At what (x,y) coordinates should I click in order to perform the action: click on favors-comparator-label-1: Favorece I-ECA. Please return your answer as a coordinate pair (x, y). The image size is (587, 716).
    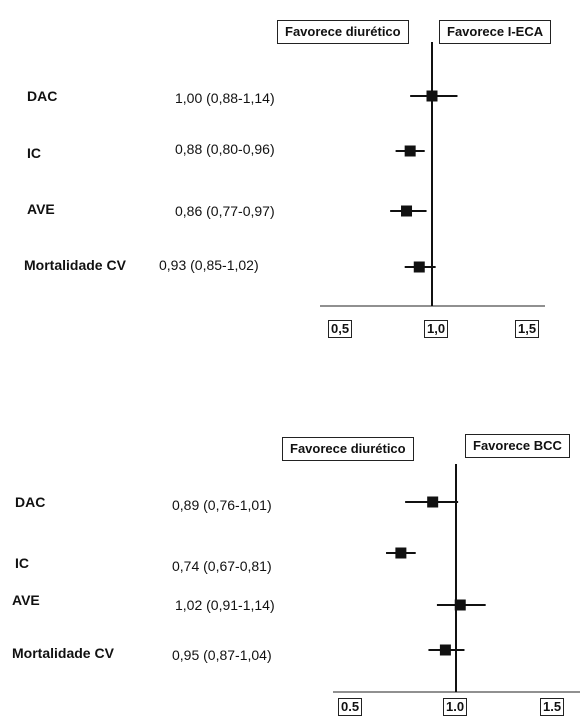
    Looking at the image, I should click on (495, 32).